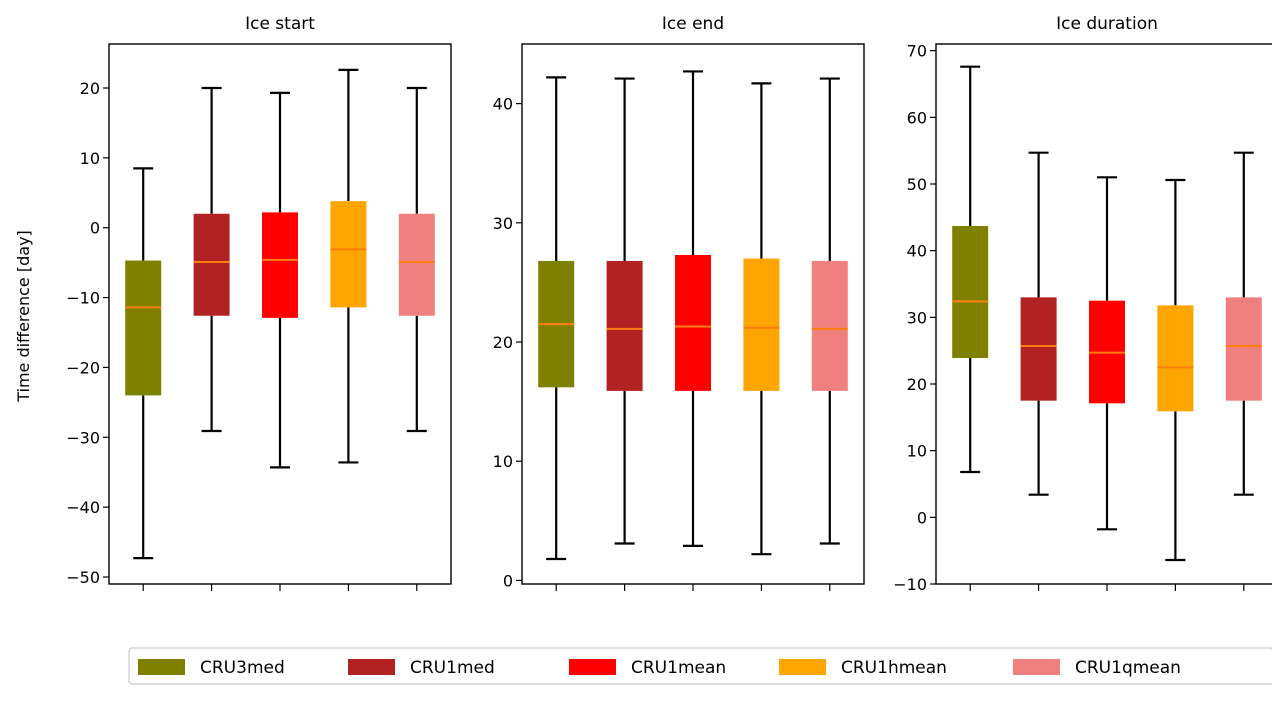  I want to click on panel-title: Ice start, so click(280, 24).